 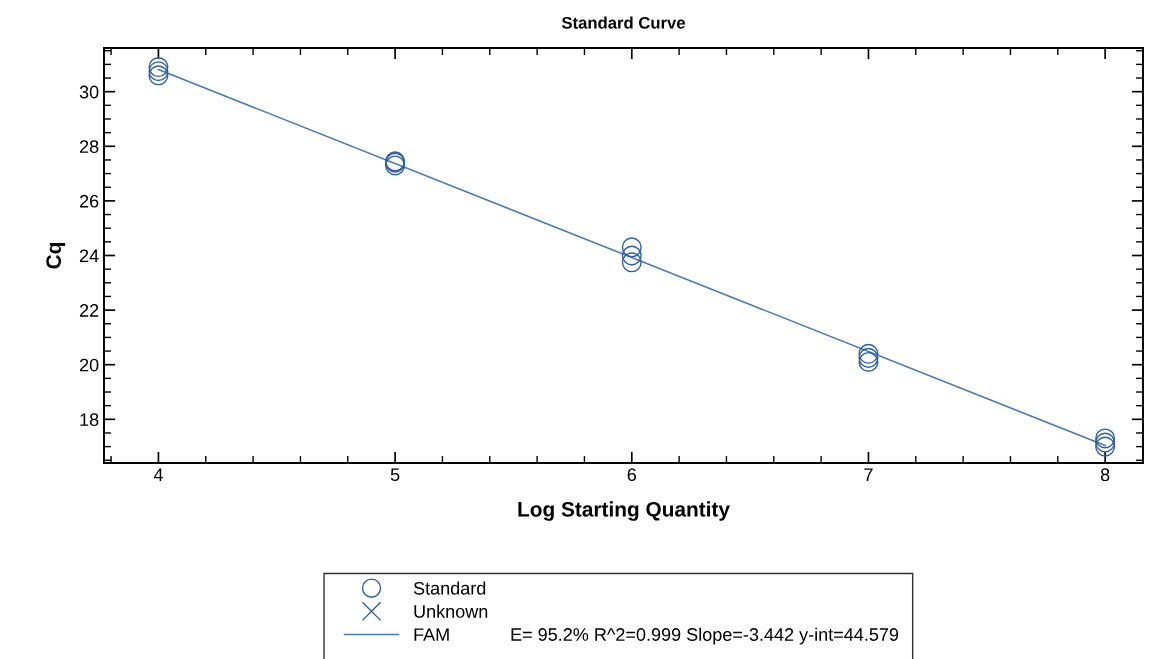 What do you see at coordinates (451, 611) in the screenshot?
I see `legend-label: Unknown` at bounding box center [451, 611].